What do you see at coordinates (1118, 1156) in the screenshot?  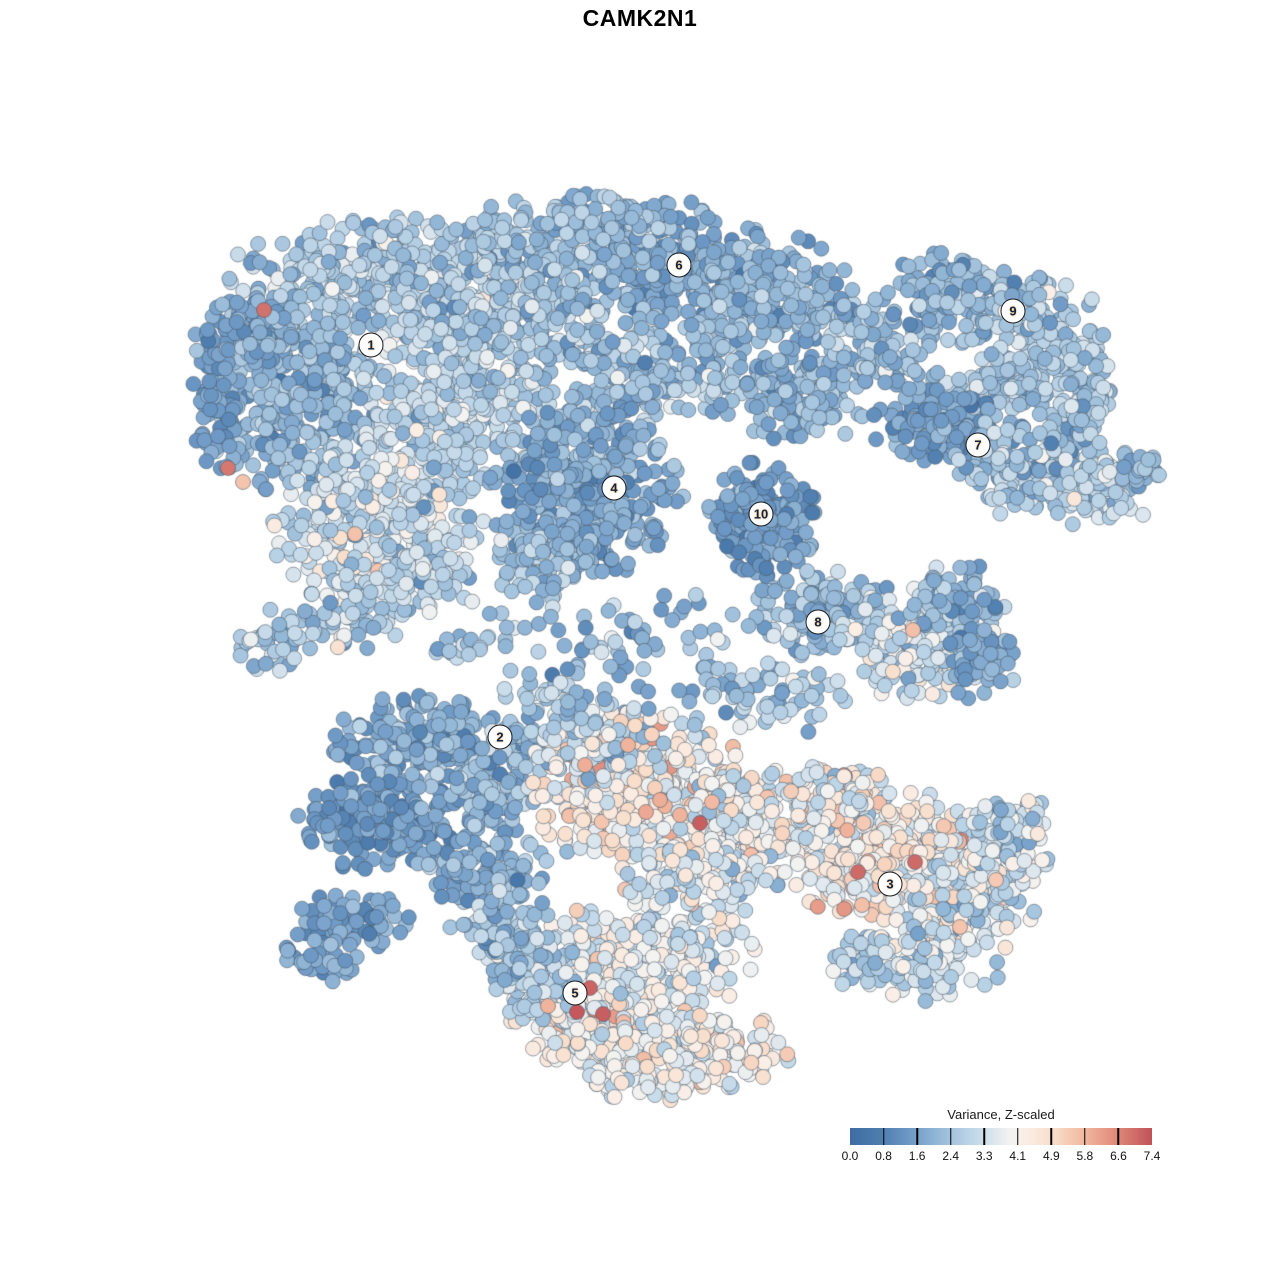 I see `colorbar-tick-label: 6.6` at bounding box center [1118, 1156].